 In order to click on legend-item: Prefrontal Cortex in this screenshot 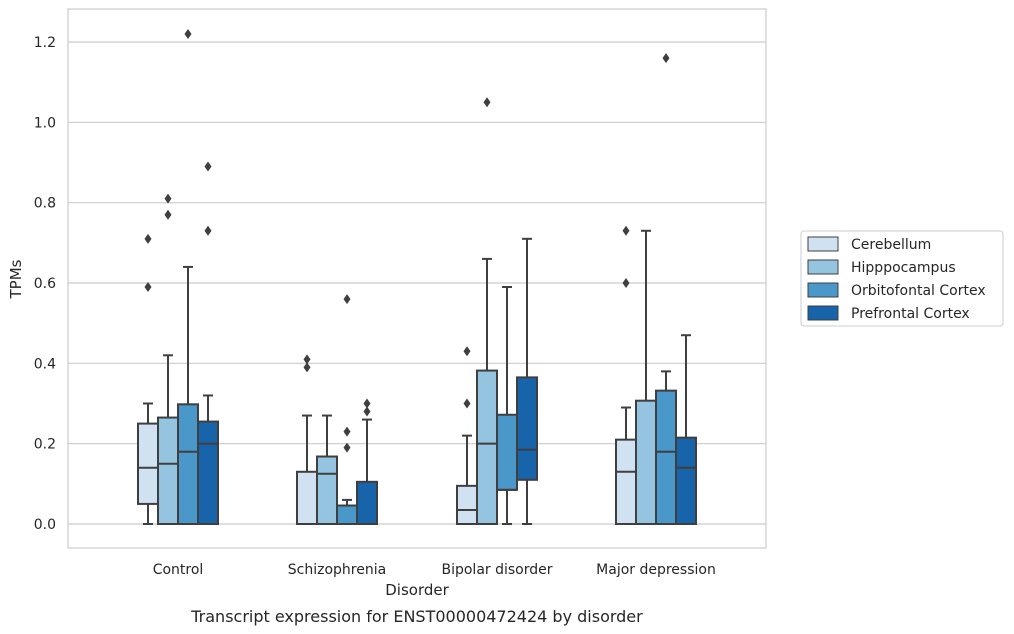, I will do `click(888, 313)`.